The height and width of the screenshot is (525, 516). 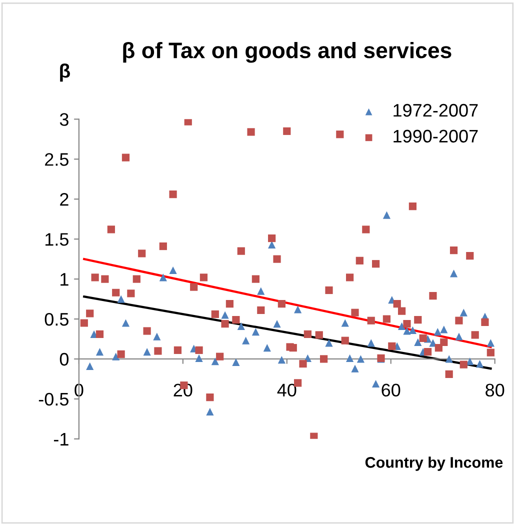 I want to click on y-tick-label: 1.5, so click(x=57, y=239).